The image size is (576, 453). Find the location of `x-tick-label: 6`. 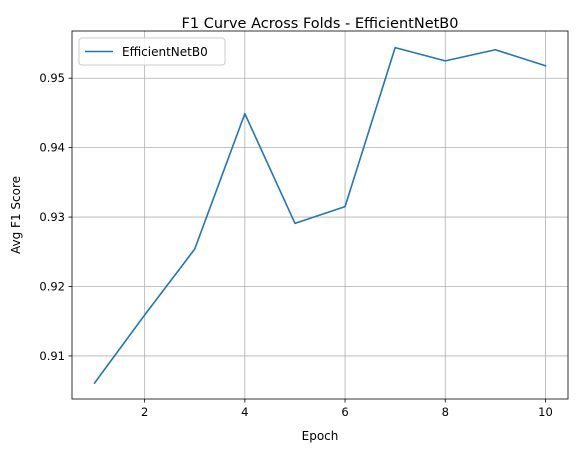

x-tick-label: 6 is located at coordinates (344, 412).